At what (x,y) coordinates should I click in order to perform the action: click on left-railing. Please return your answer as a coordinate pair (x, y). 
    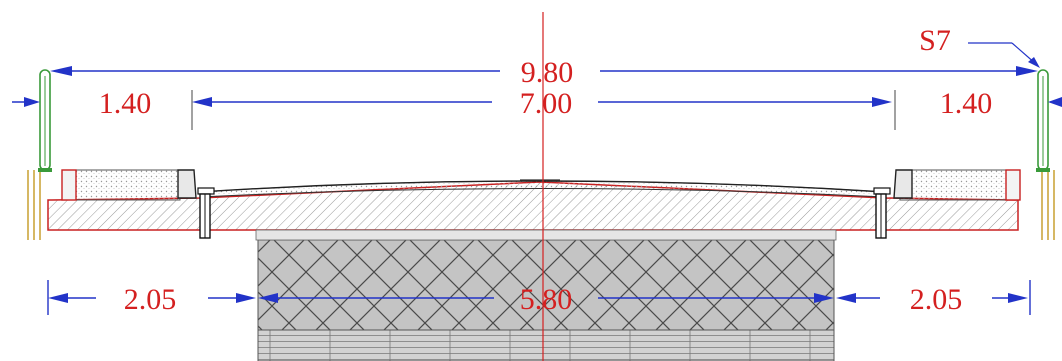
    Looking at the image, I should click on (45, 120).